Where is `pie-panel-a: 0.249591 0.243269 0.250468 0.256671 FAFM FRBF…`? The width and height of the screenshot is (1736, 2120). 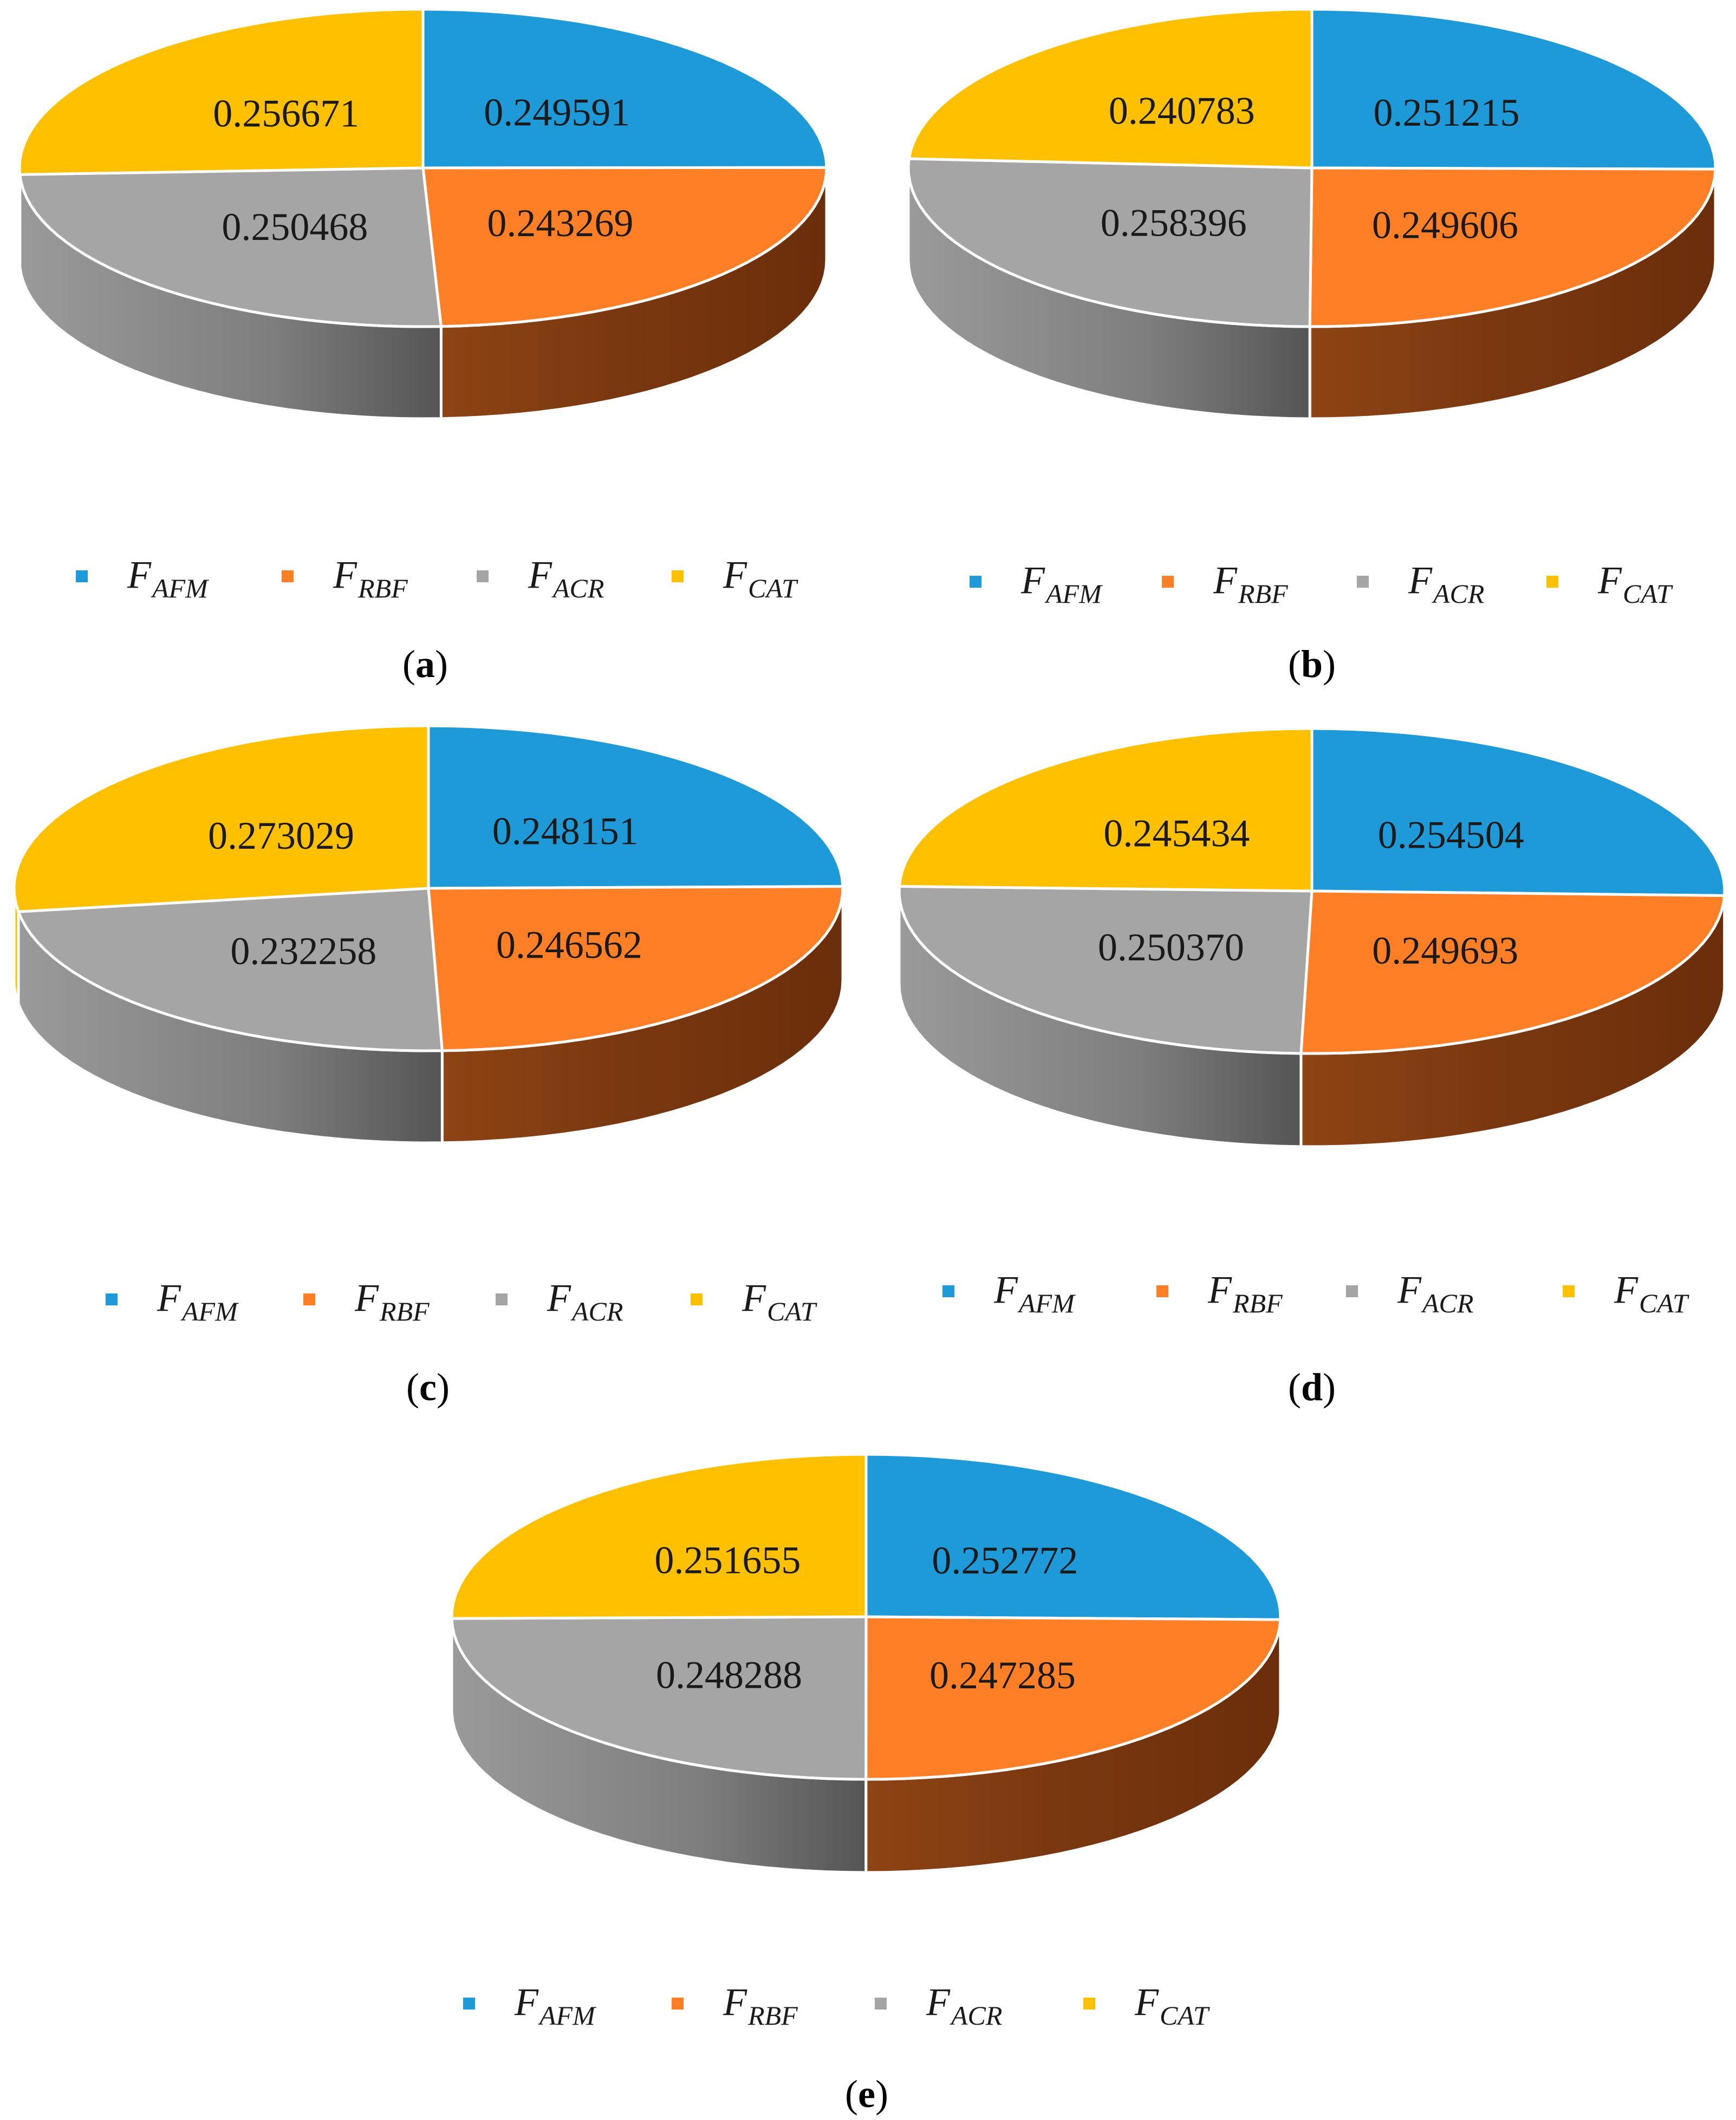
pie-panel-a: 0.249591 0.243269 0.250468 0.256671 FAFM FRBF… is located at coordinates (423, 347).